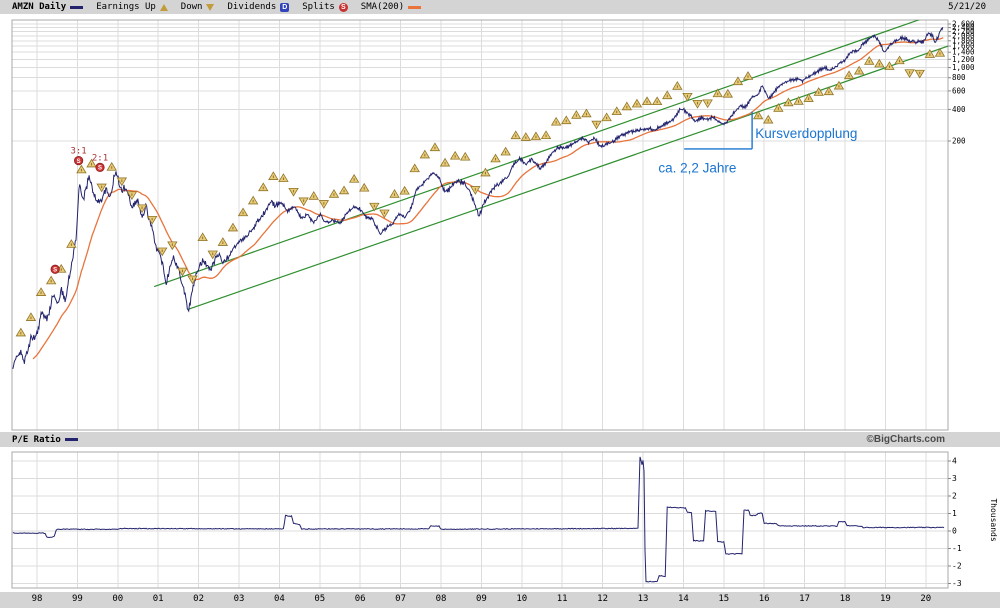 This screenshot has width=1000, height=608. What do you see at coordinates (963, 40) in the screenshot?
I see `price-axis-label: 1,800` at bounding box center [963, 40].